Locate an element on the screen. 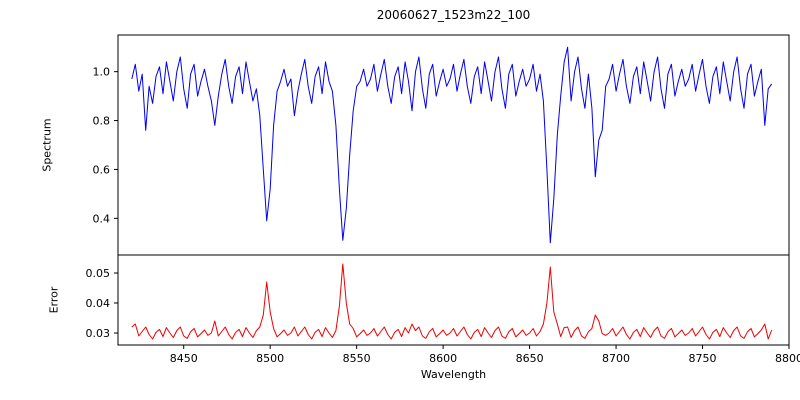 This screenshot has height=400, width=800. spectrum-y-tick-label: 0.4 is located at coordinates (102, 218).